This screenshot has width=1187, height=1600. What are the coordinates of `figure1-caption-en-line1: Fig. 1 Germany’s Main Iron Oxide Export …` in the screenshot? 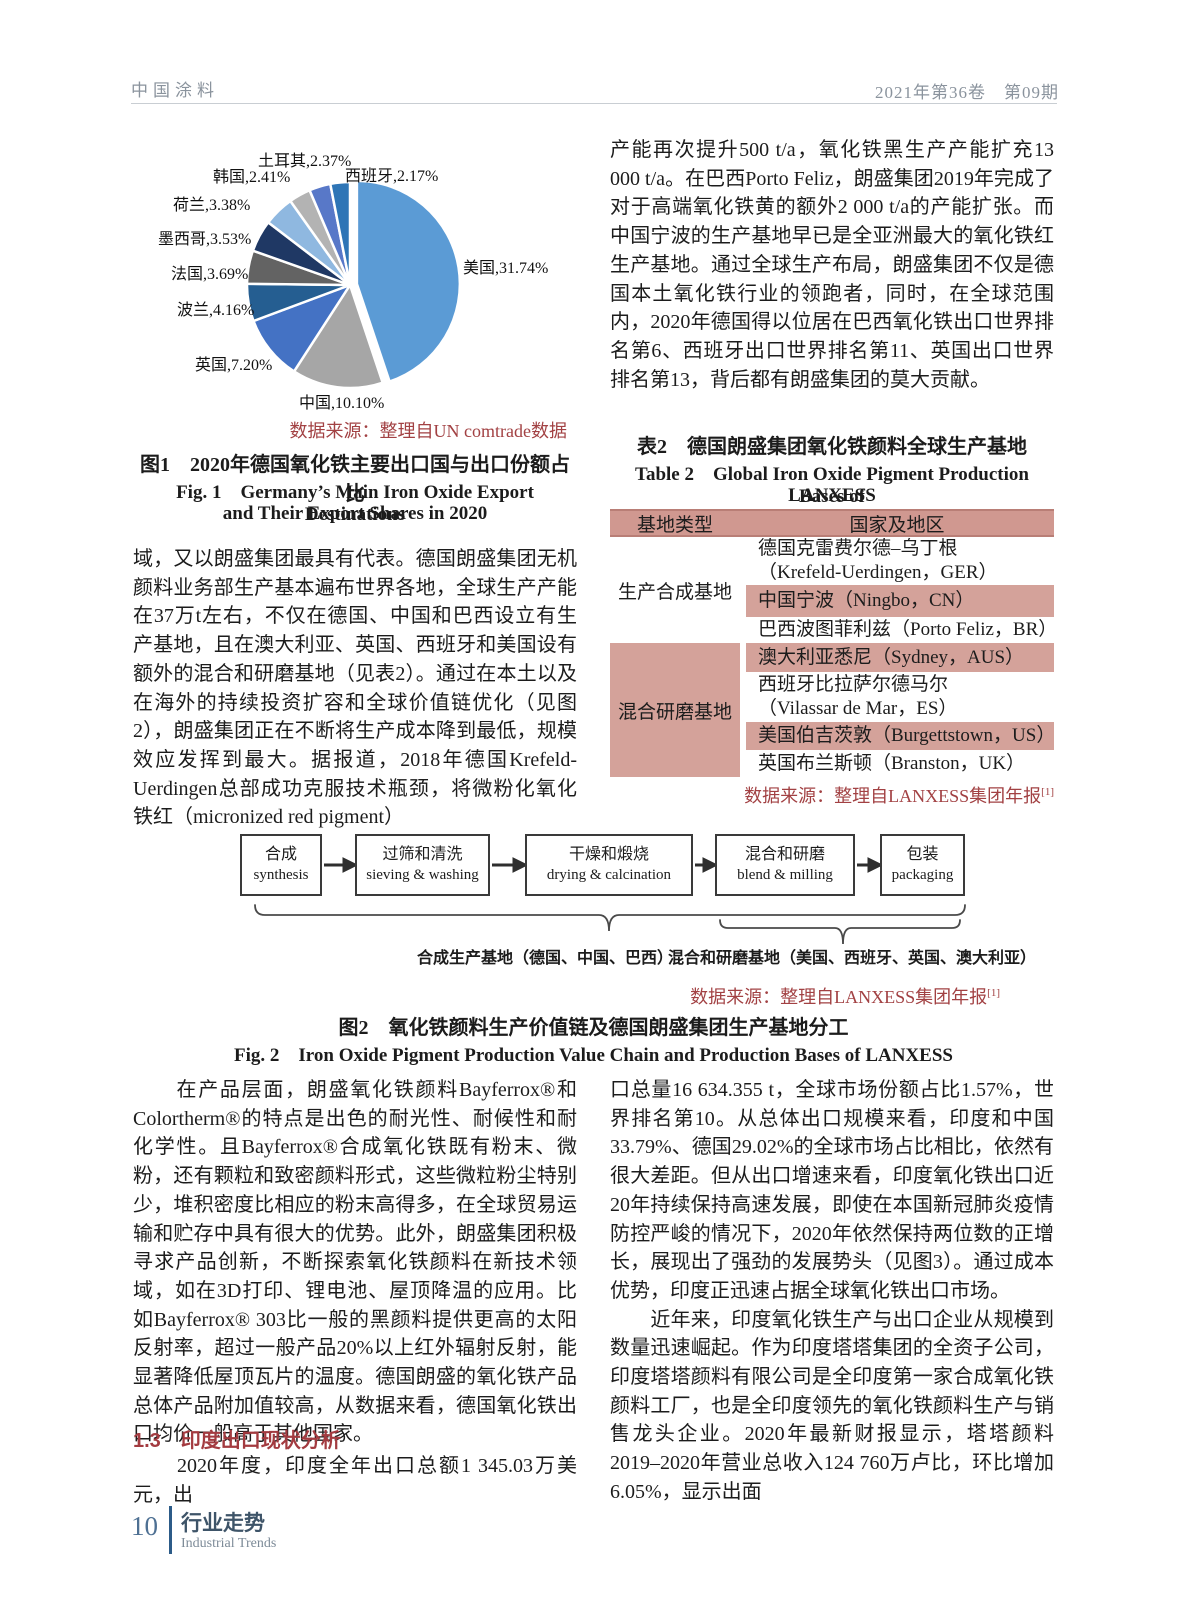 It's located at (355, 503).